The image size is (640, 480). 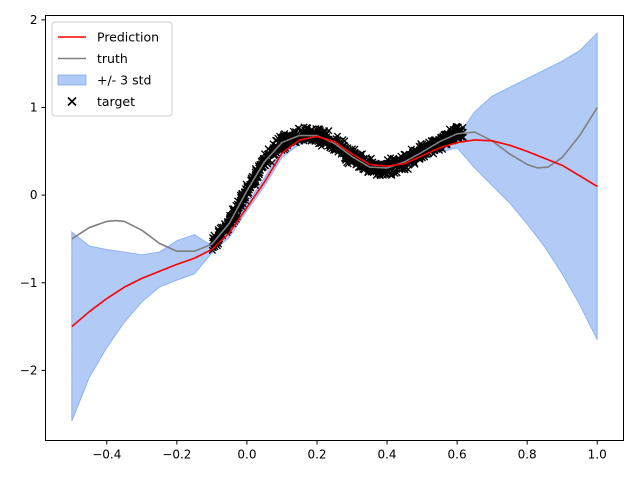 I want to click on x-tick-label: −0.4, so click(x=106, y=455).